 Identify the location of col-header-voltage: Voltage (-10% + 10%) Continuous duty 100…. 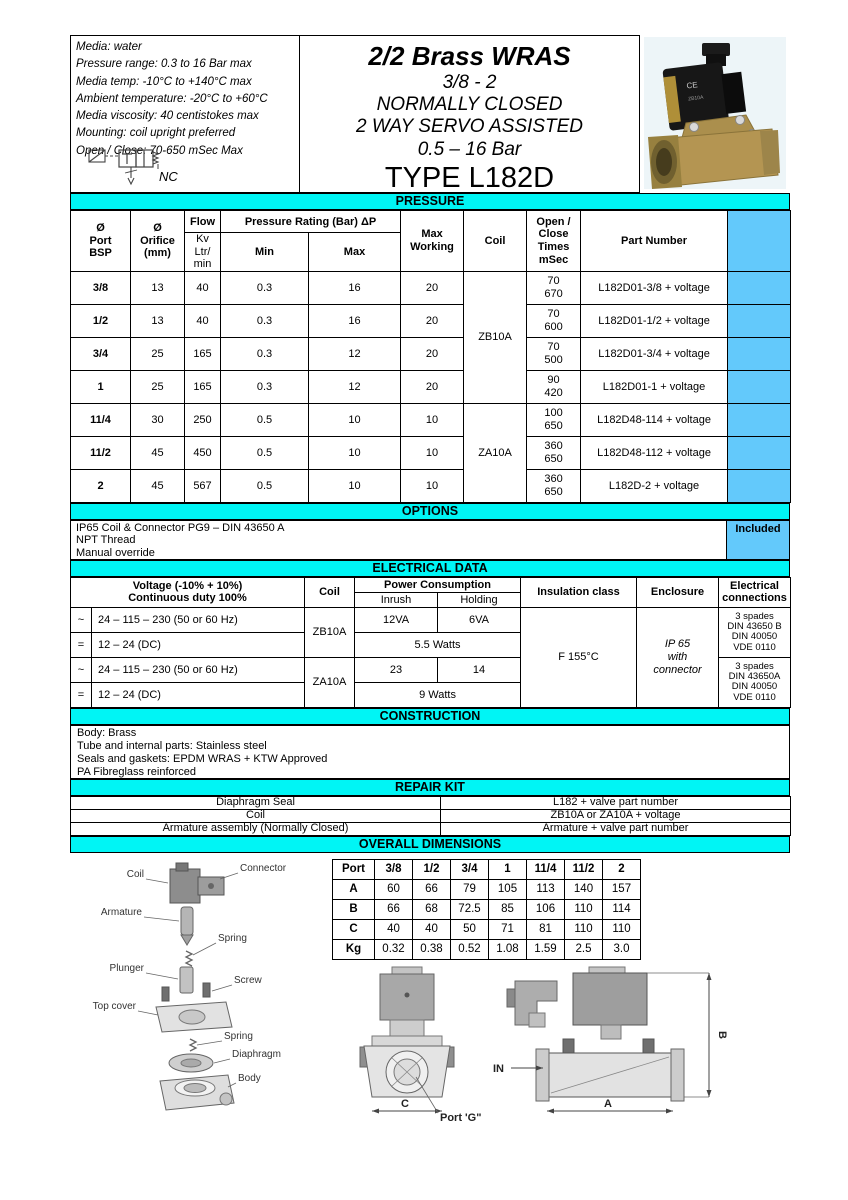
(187, 592).